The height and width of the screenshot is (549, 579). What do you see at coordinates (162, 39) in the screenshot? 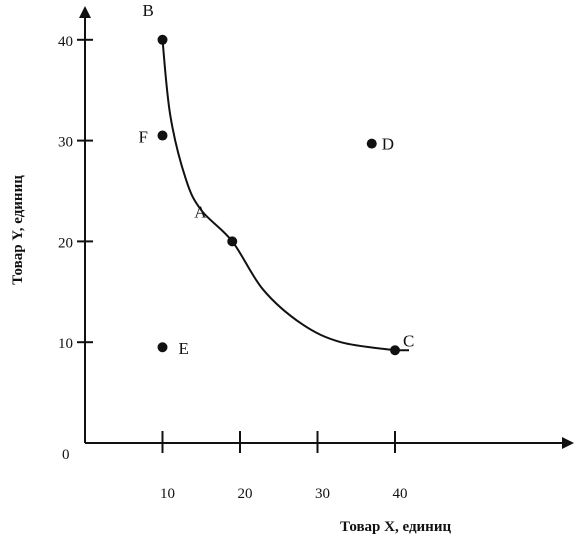
I see `point-b` at bounding box center [162, 39].